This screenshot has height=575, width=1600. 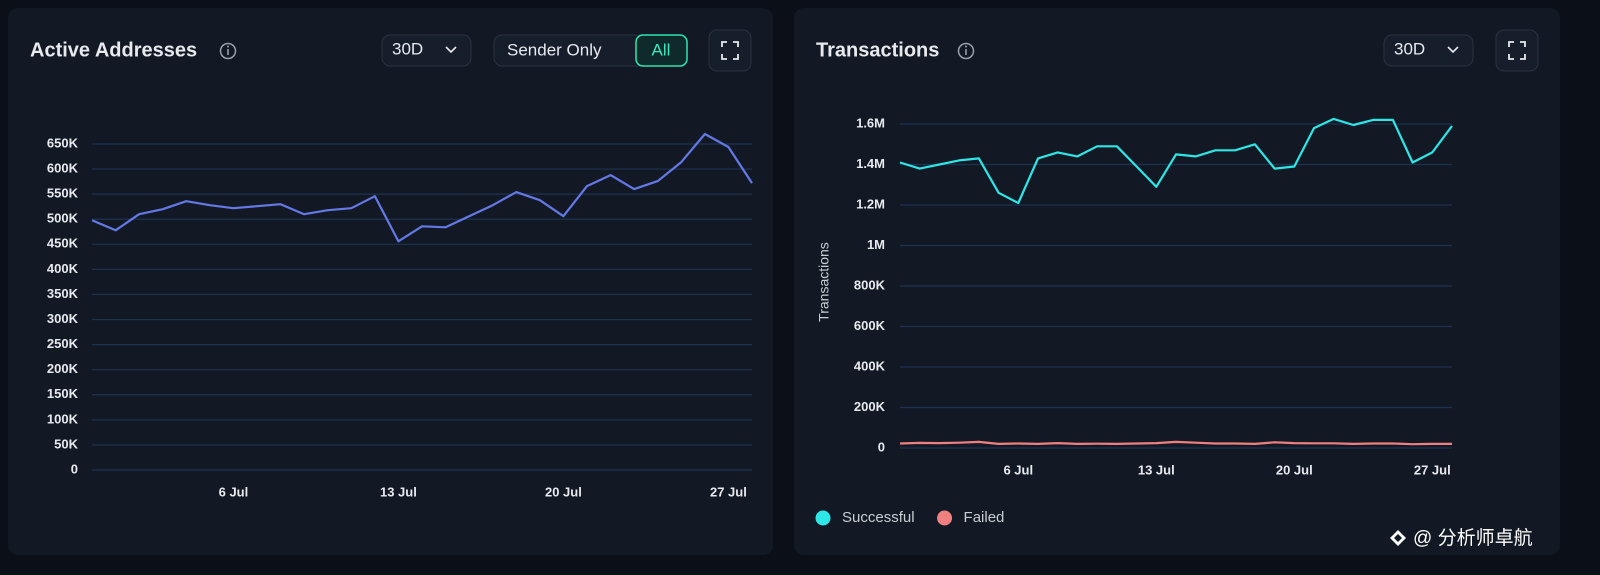 I want to click on watermark-text: @ 分析师卓航, so click(x=1473, y=538).